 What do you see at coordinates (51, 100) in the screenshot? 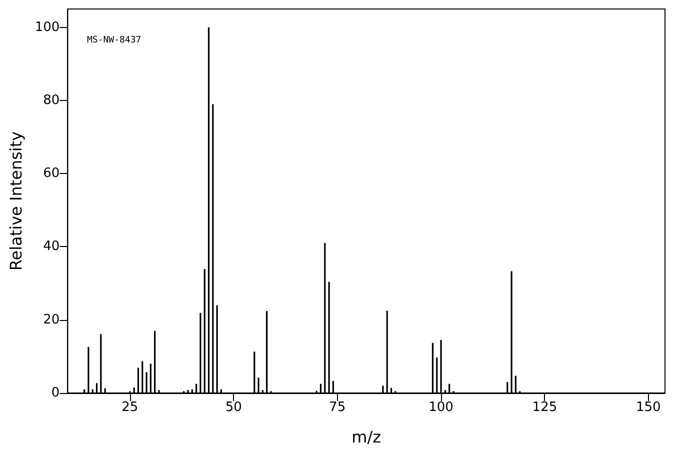
I see `y-tick-label: 80` at bounding box center [51, 100].